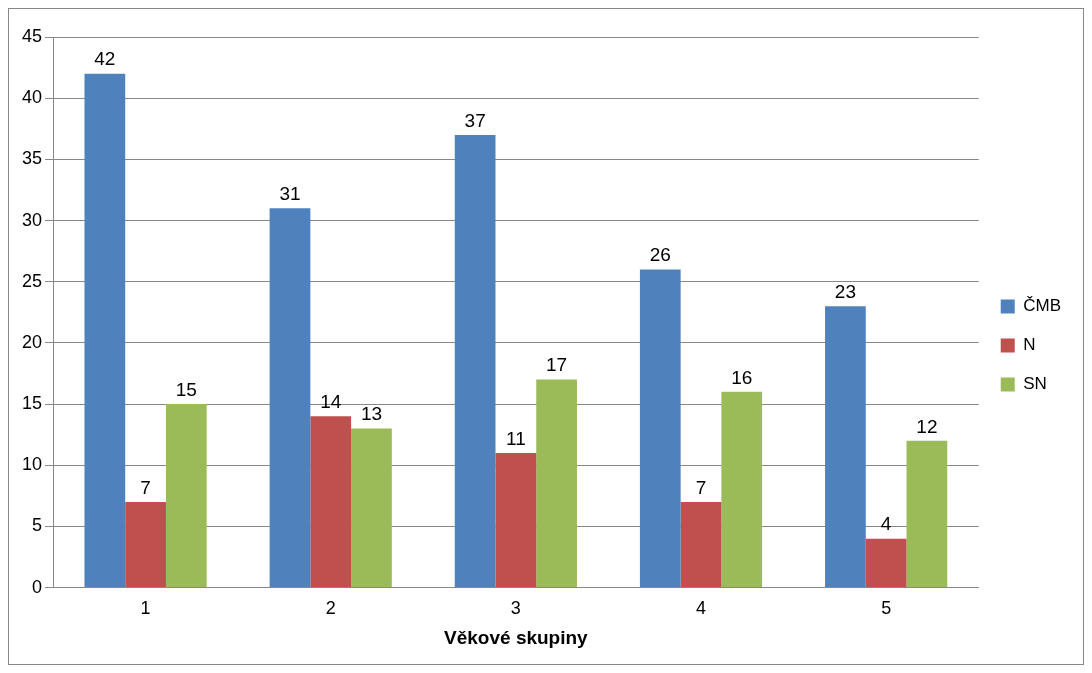 The width and height of the screenshot is (1092, 673). What do you see at coordinates (145, 608) in the screenshot?
I see `x-tick-label: 1` at bounding box center [145, 608].